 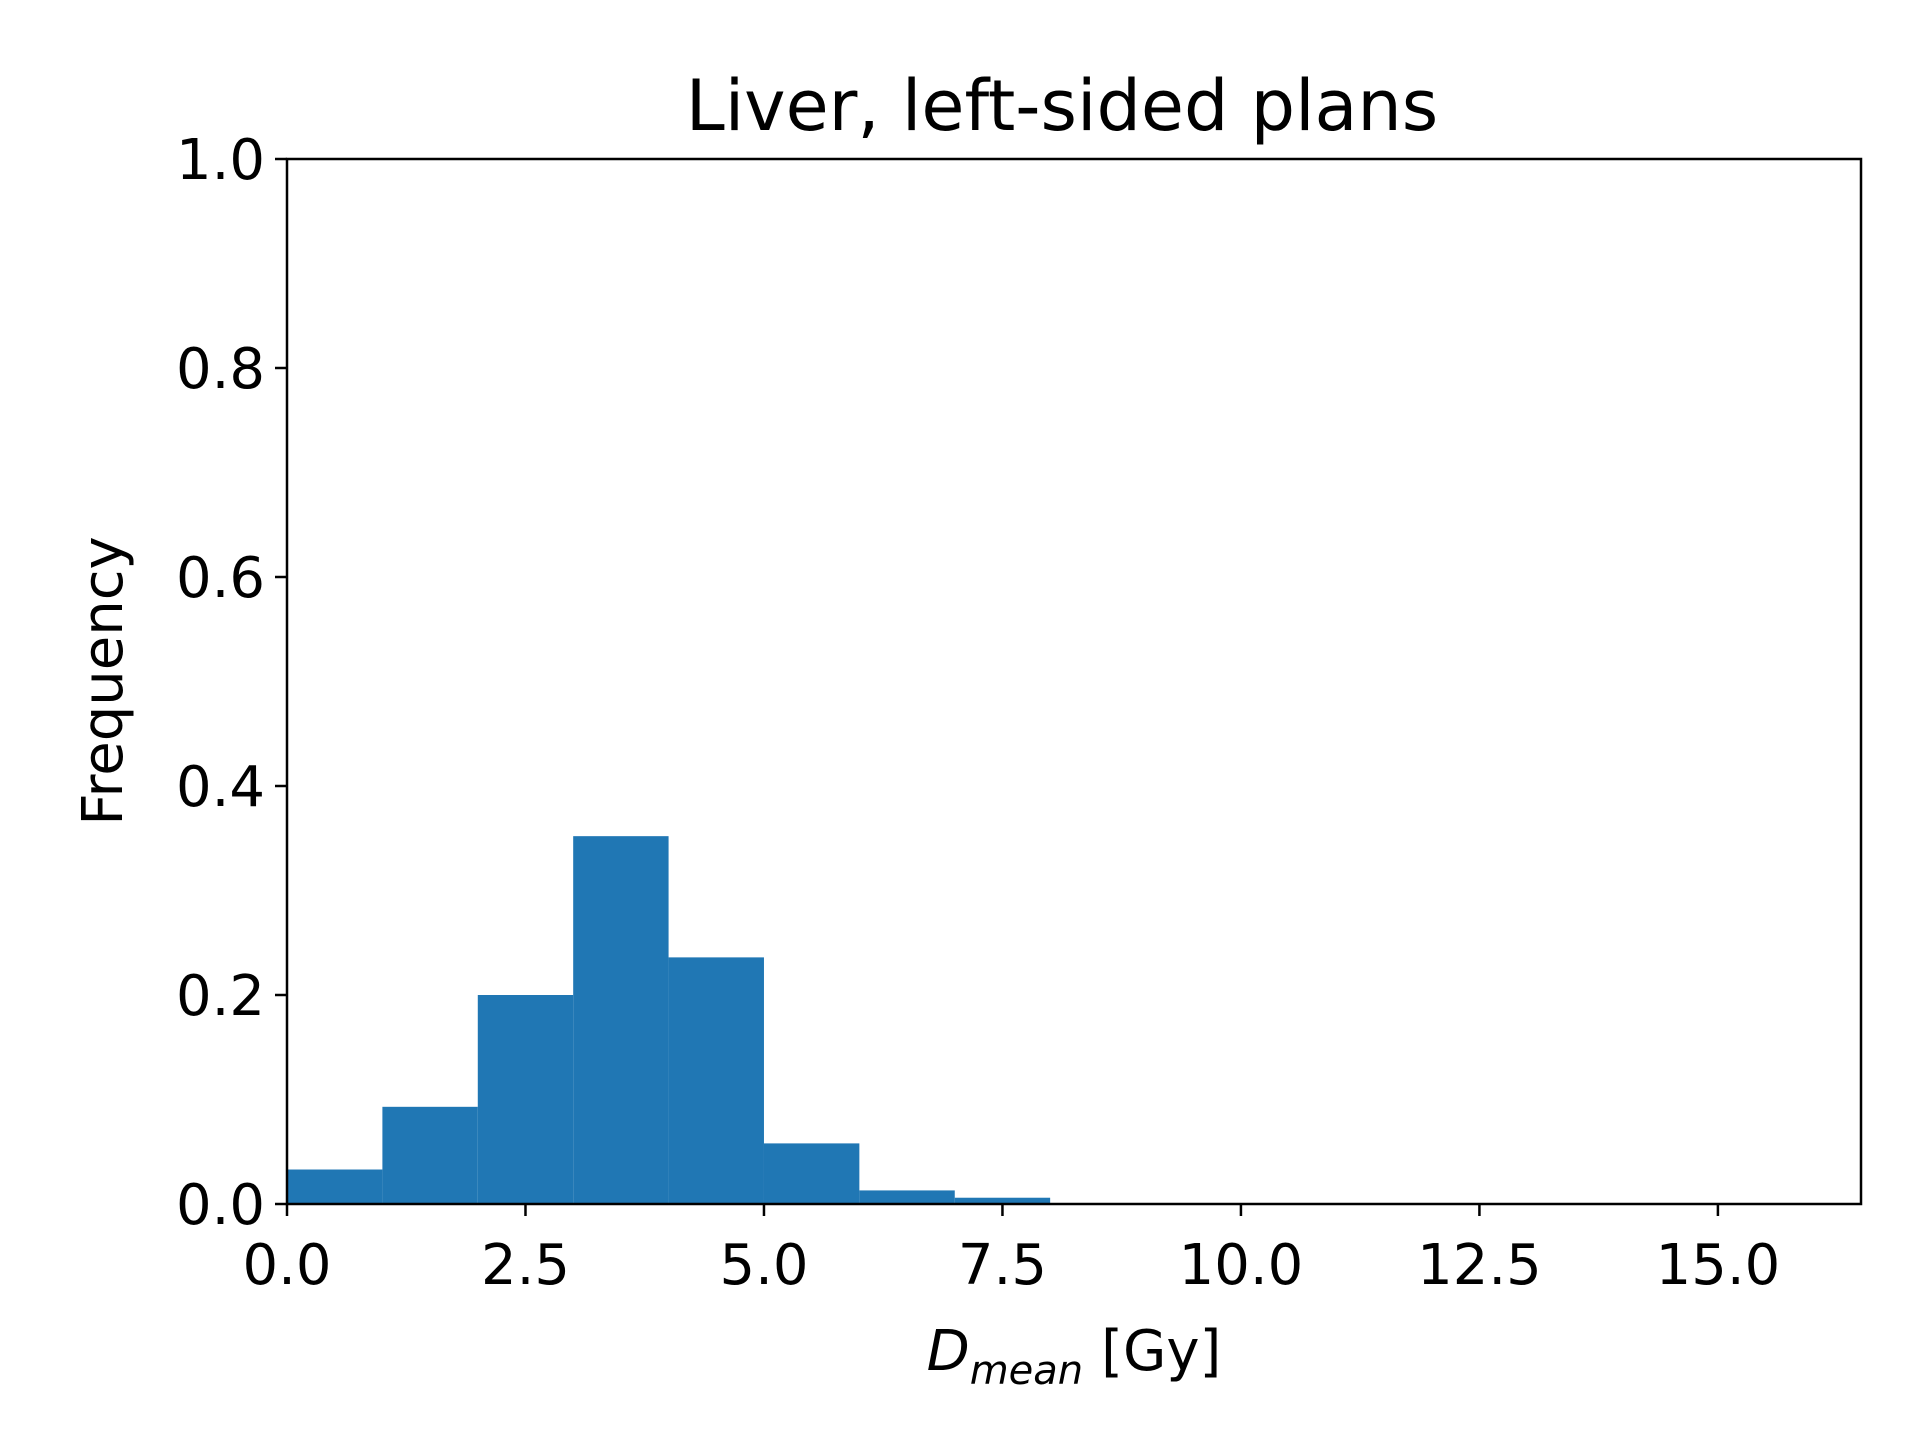 What do you see at coordinates (763, 1265) in the screenshot?
I see `x-tick-label-2: 5.0` at bounding box center [763, 1265].